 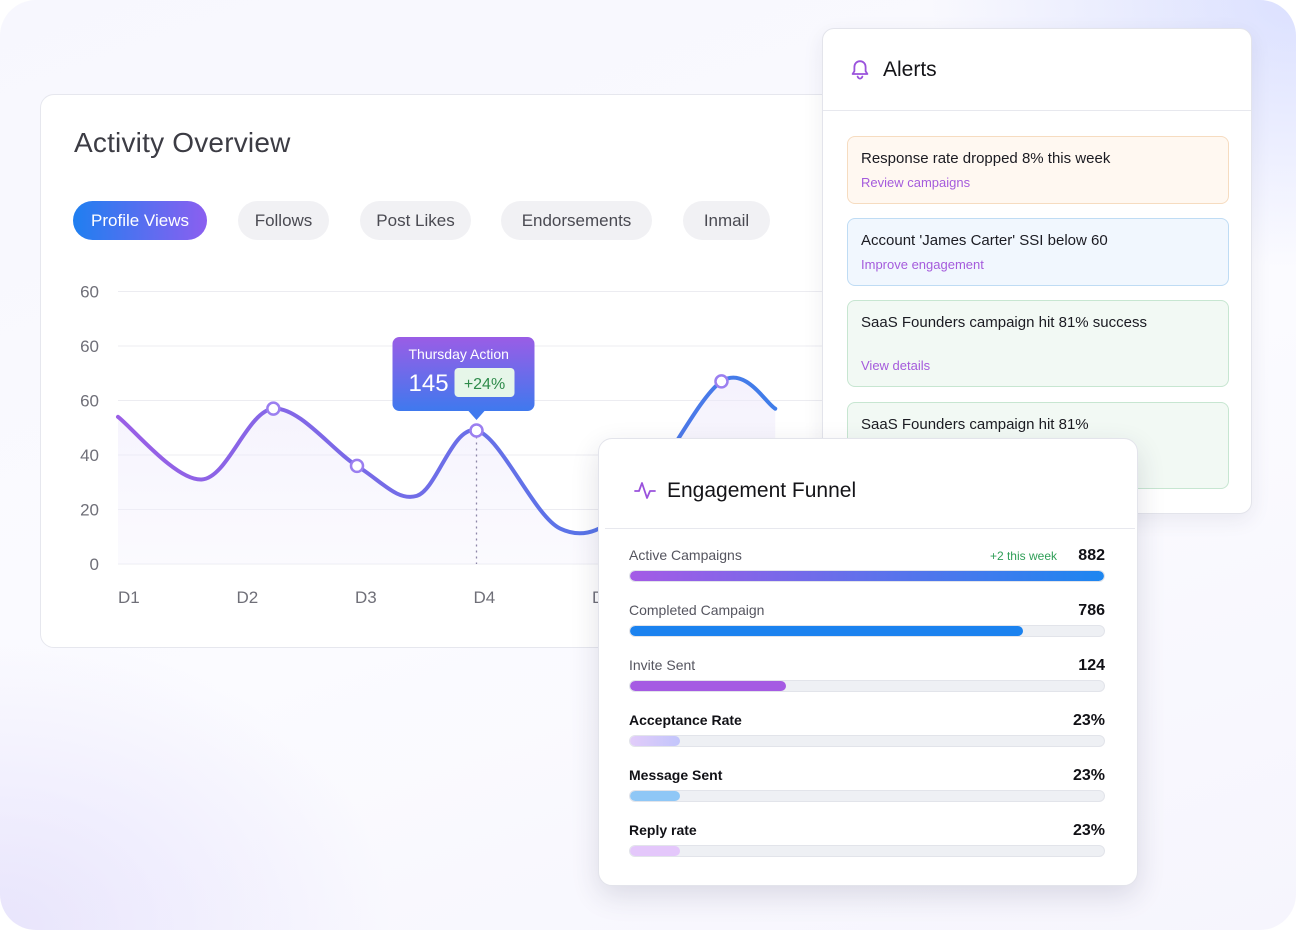 What do you see at coordinates (685, 555) in the screenshot?
I see `funnel-row-label: Active Campaigns` at bounding box center [685, 555].